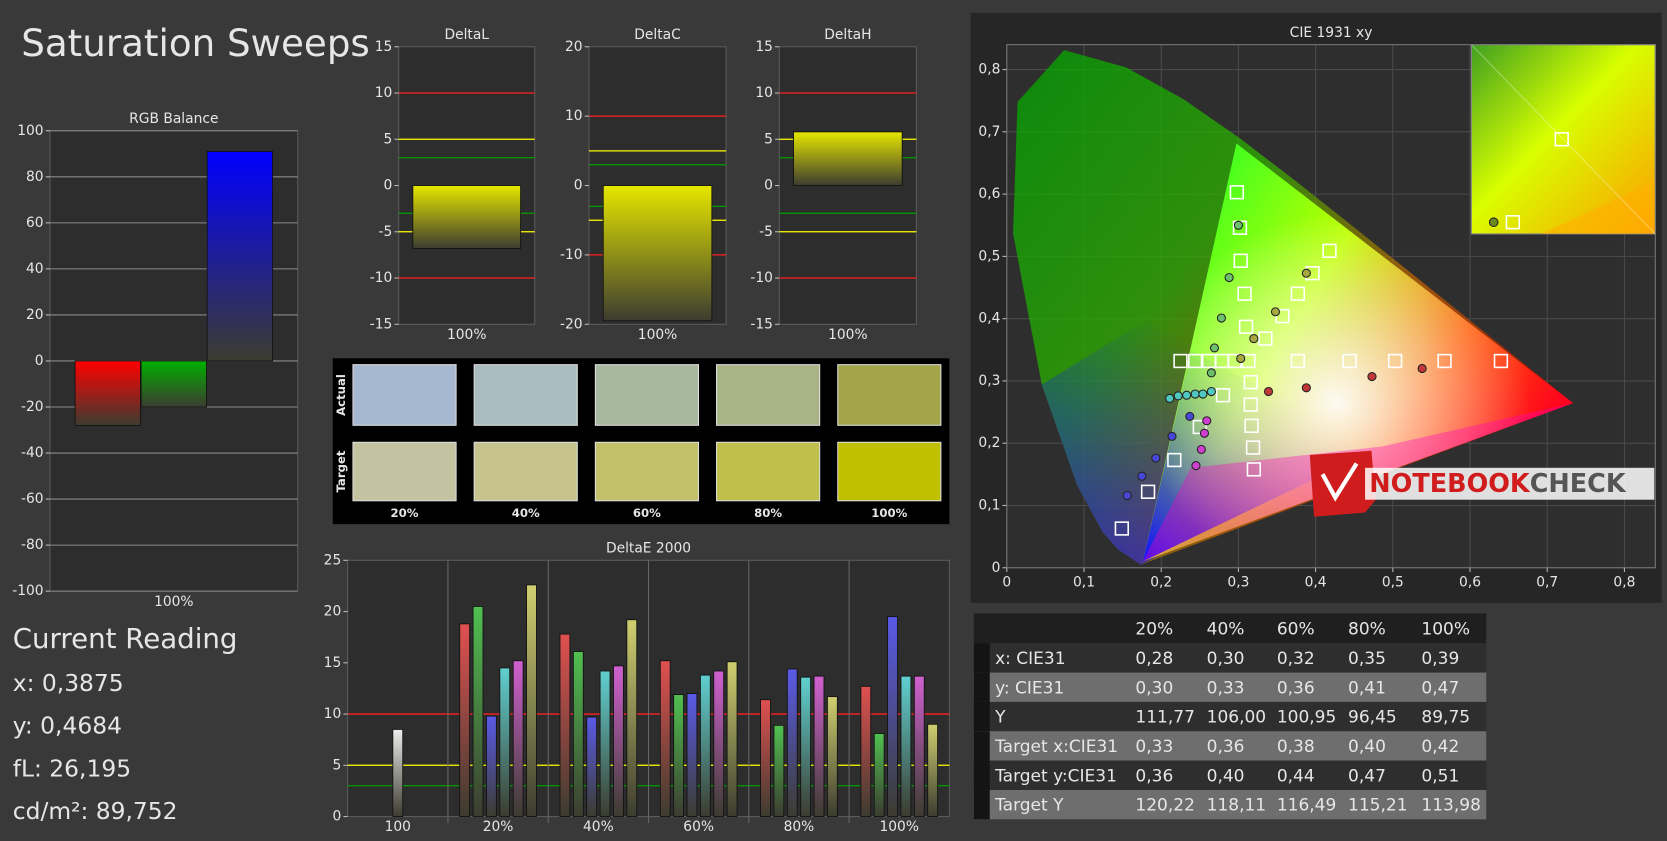 The height and width of the screenshot is (841, 1667). I want to click on y-tick-label: -100, so click(27, 591).